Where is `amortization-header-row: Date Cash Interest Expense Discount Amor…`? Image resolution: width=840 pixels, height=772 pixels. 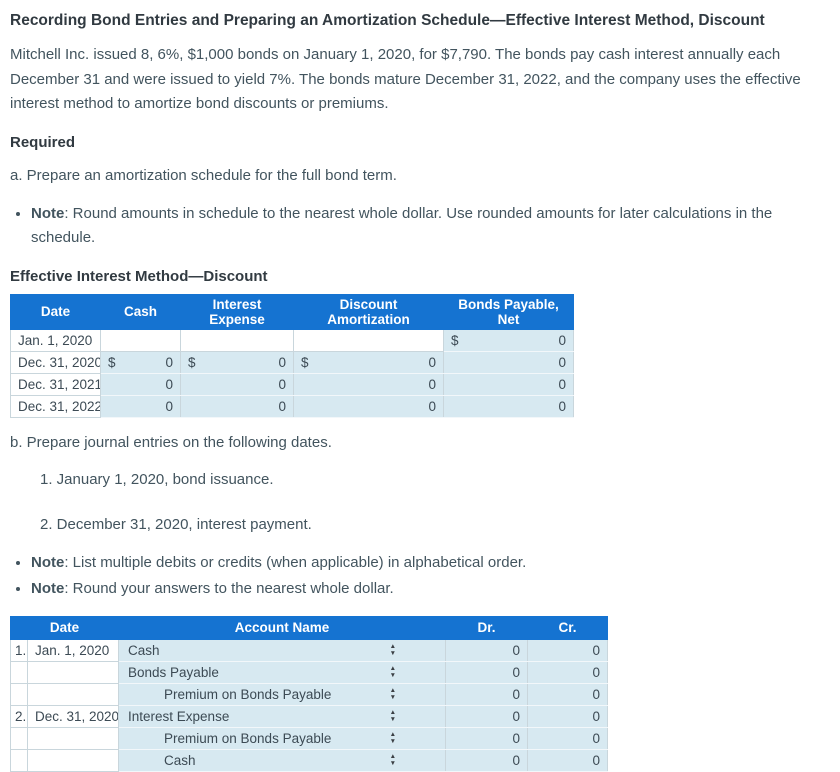
amortization-header-row: Date Cash Interest Expense Discount Amor… is located at coordinates (292, 311).